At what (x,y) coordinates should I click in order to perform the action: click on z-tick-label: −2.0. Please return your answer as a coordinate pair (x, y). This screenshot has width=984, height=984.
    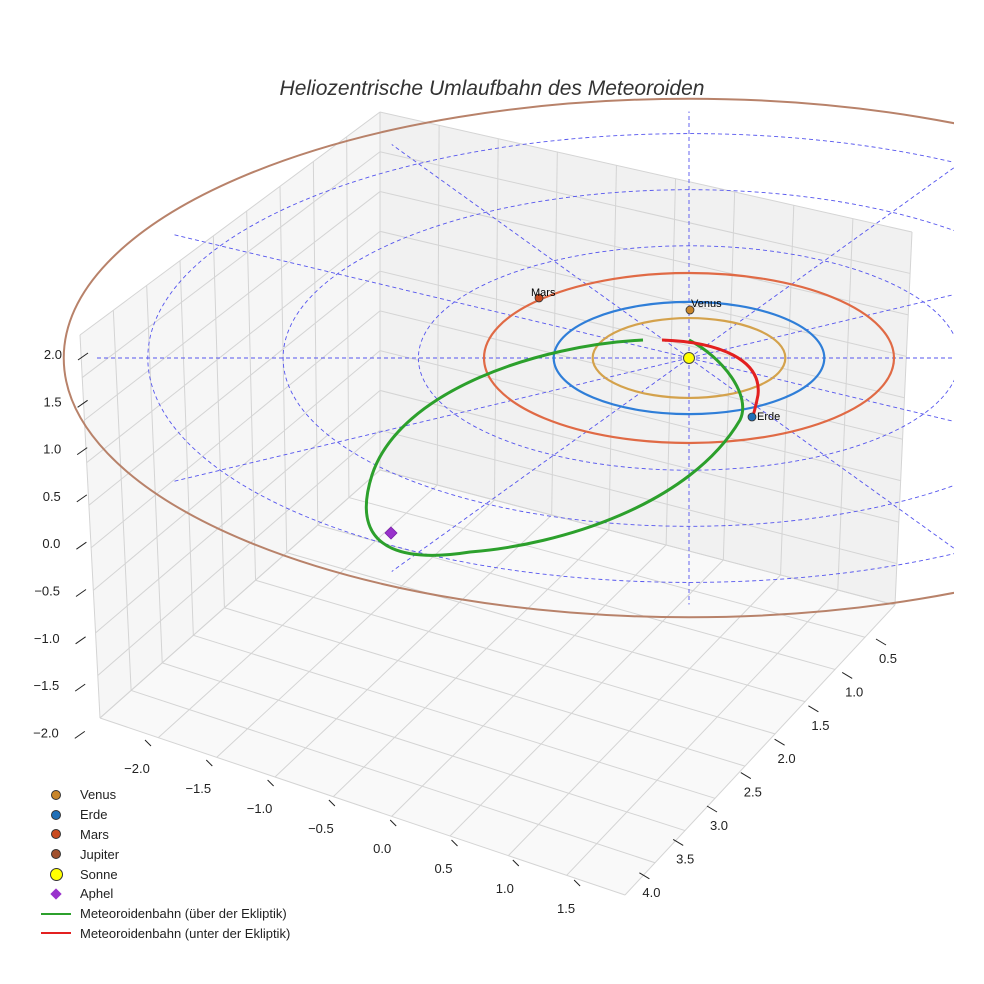
    Looking at the image, I should click on (46, 732).